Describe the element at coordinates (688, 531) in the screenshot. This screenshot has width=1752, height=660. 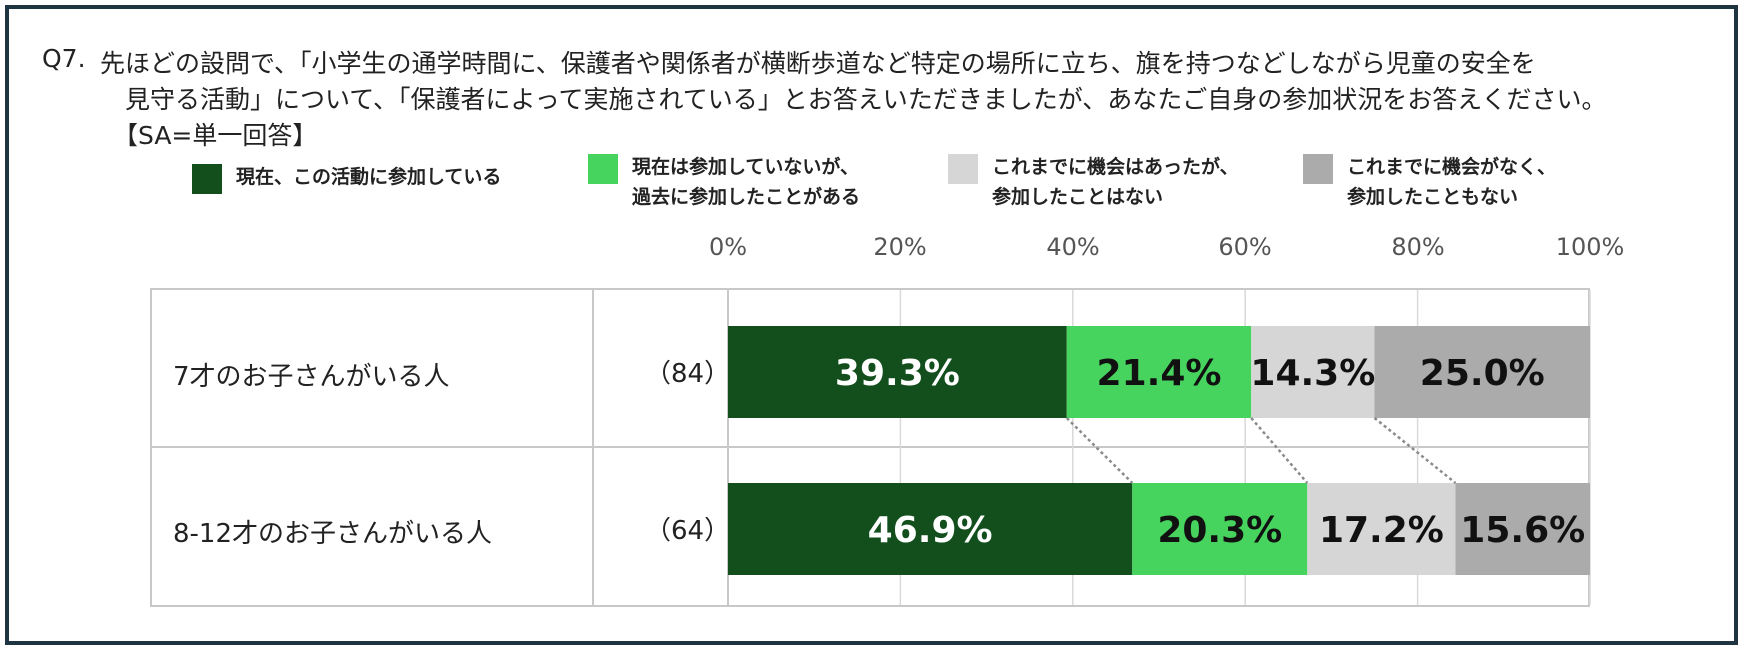
I see `row-sample-size-age8-12: （64）` at that location.